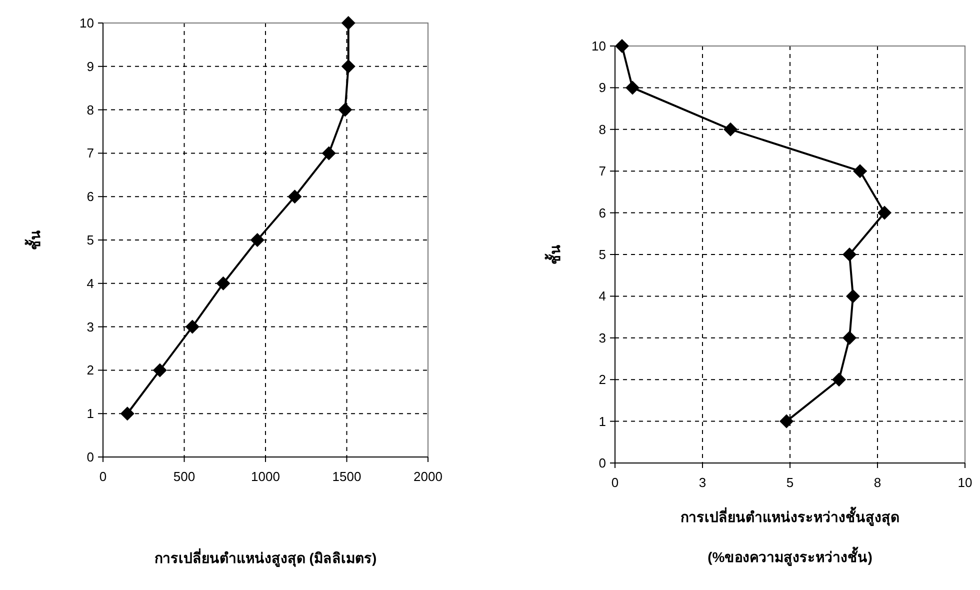 This screenshot has width=980, height=590. Describe the element at coordinates (790, 482) in the screenshot. I see `x-tick-label: 5` at that location.